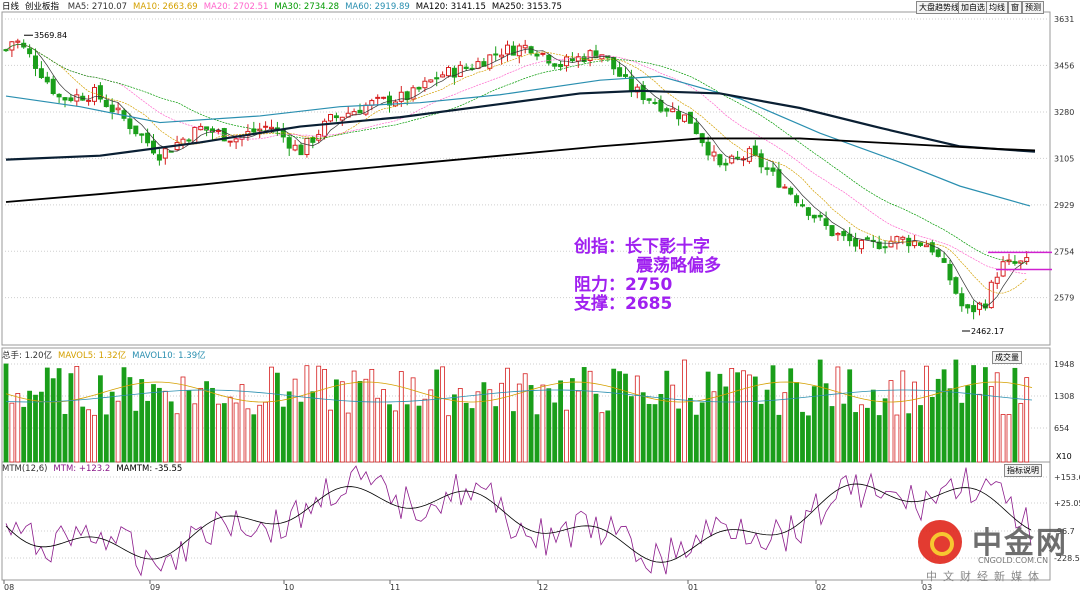 This screenshot has width=1080, height=594. What do you see at coordinates (985, 576) in the screenshot?
I see `watermark-tagline: 中文财经新媒体` at bounding box center [985, 576].